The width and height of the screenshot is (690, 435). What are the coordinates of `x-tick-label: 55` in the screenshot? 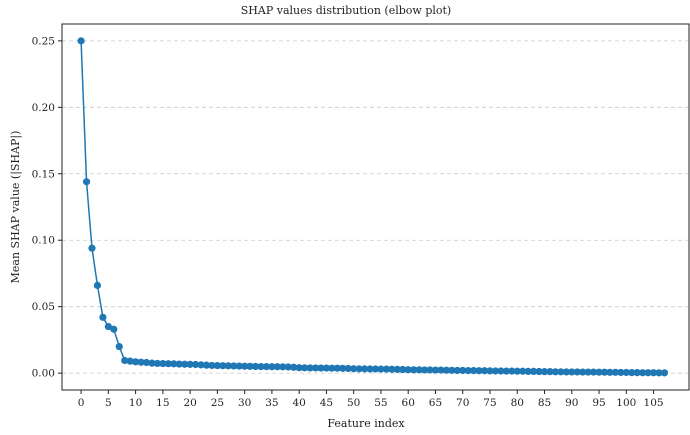 It's located at (380, 403).